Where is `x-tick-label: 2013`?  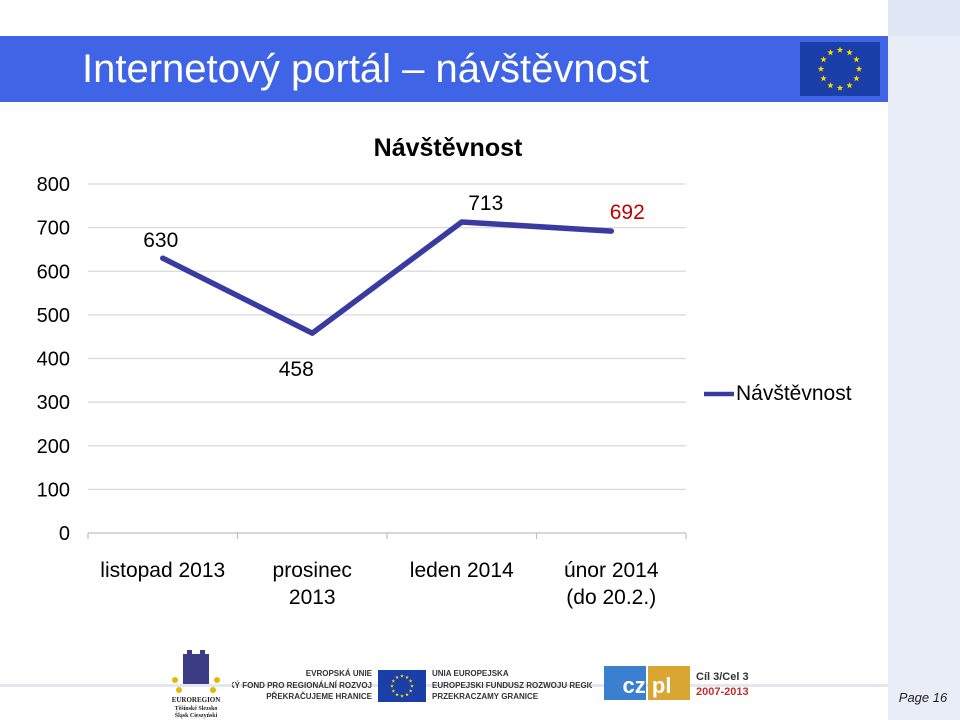
x-tick-label: 2013 is located at coordinates (312, 597).